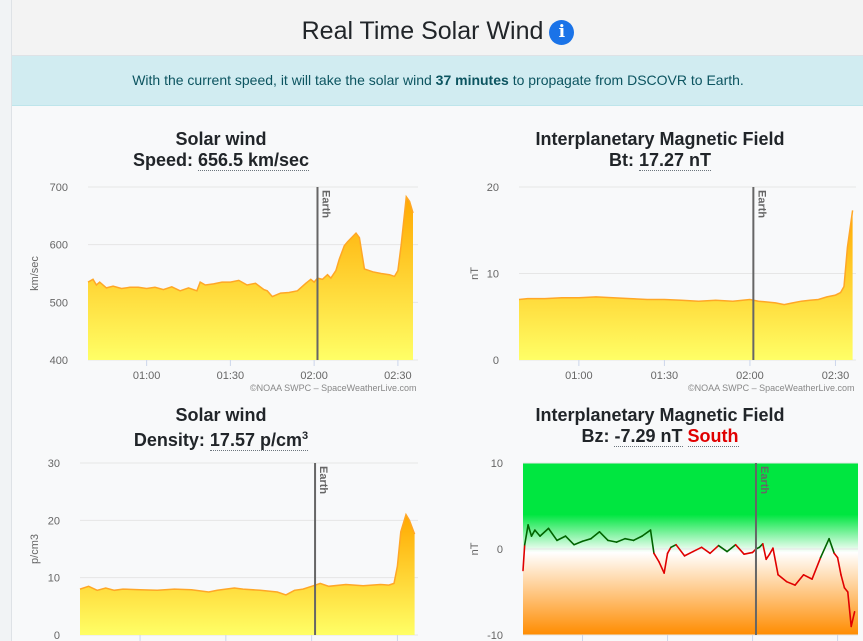 The height and width of the screenshot is (641, 863). I want to click on bz-ylabel: nT, so click(475, 548).